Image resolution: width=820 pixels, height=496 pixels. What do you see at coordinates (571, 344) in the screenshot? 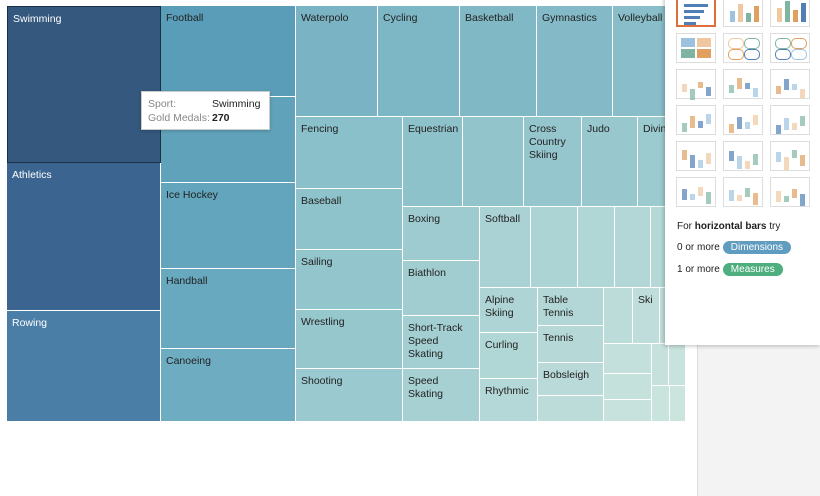
I see `treemap-tile: Tennis` at bounding box center [571, 344].